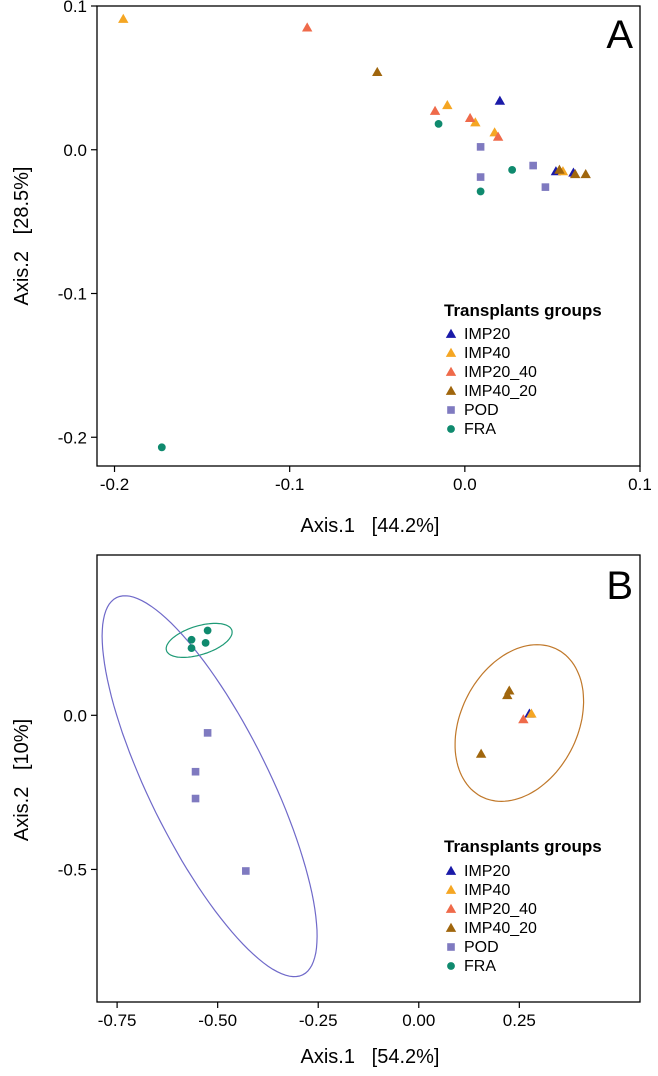  Describe the element at coordinates (418, 1020) in the screenshot. I see `x-tick-label: 0.00` at that location.